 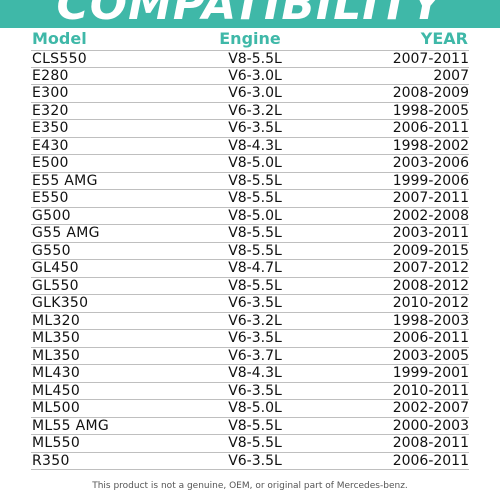 What do you see at coordinates (51, 250) in the screenshot?
I see `cell-model: G550` at bounding box center [51, 250].